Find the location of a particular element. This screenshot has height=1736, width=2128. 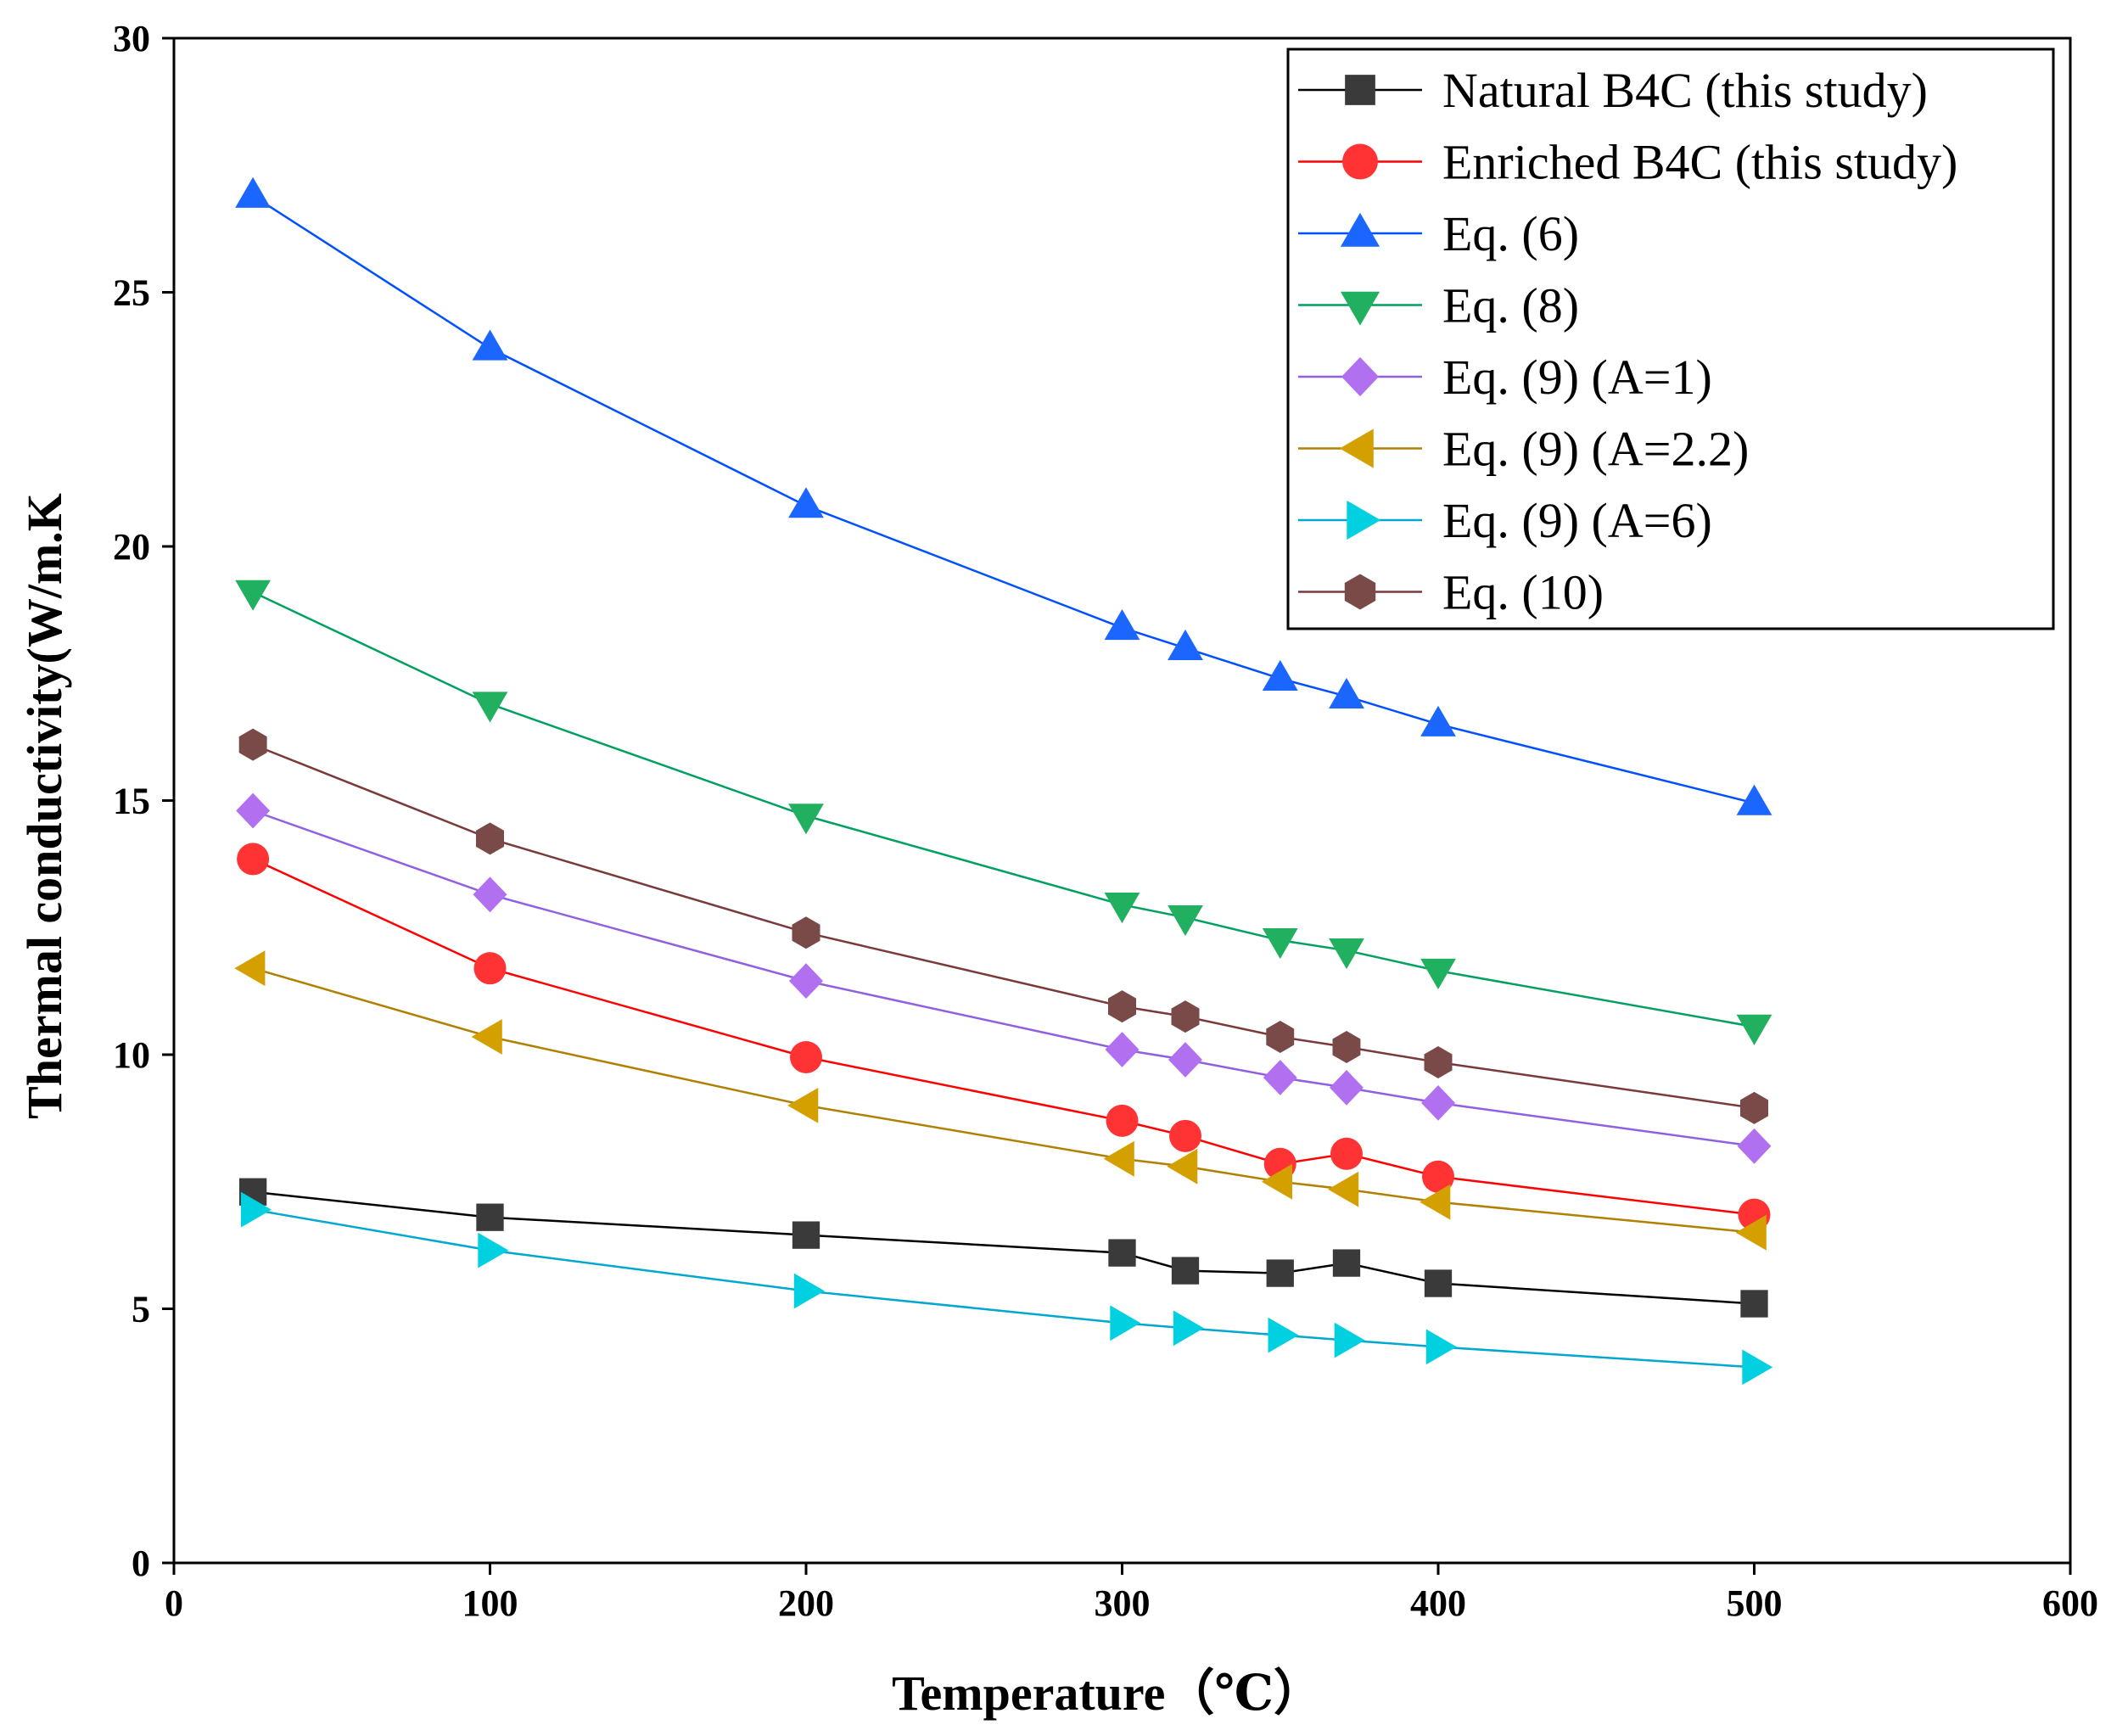

x-tick-label: 400 is located at coordinates (1438, 1603).